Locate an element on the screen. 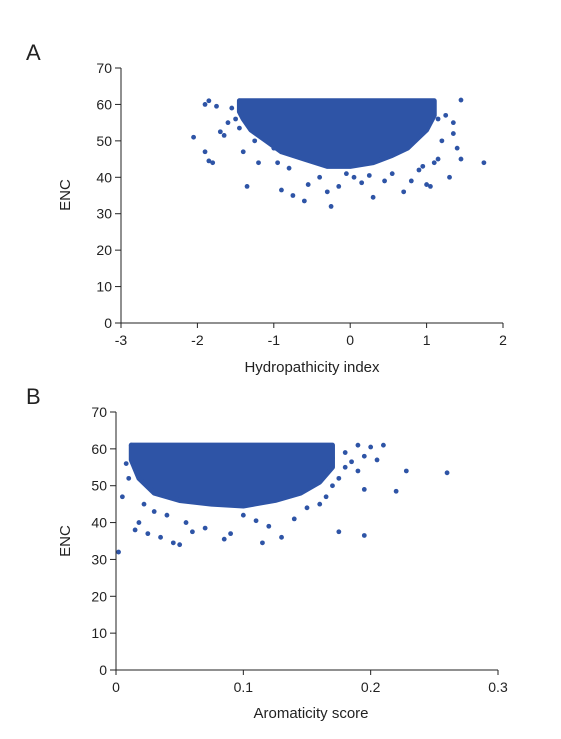  panel-b-y-tick-label: 40 is located at coordinates (99, 523).